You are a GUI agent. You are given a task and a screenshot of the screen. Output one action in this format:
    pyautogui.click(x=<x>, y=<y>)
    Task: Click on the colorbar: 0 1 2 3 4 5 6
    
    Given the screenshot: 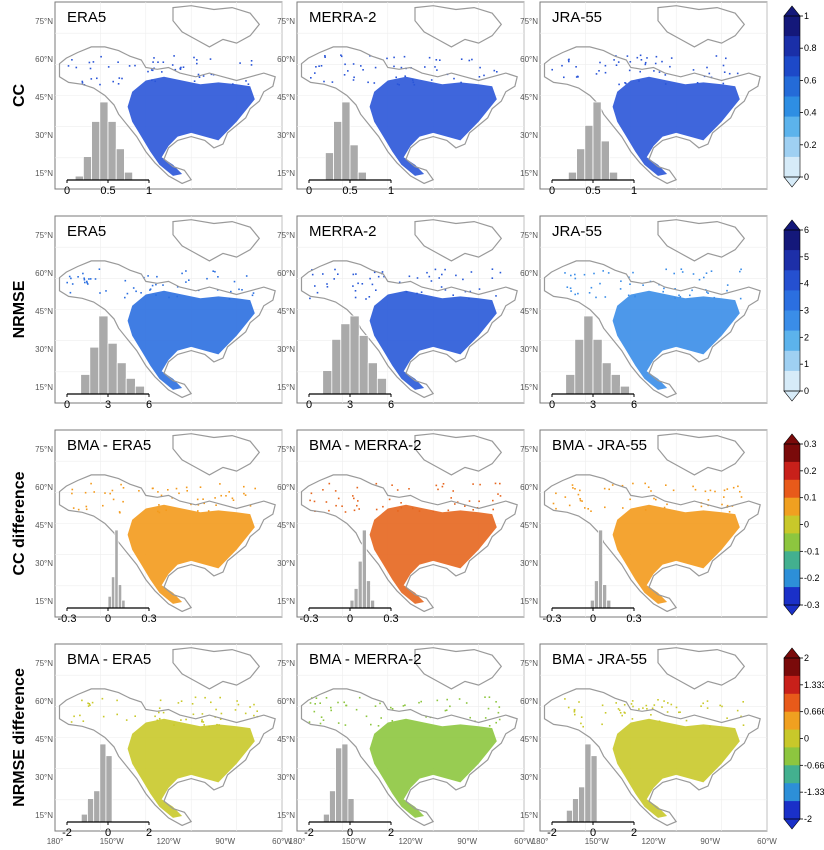 What is the action you would take?
    pyautogui.click(x=796, y=310)
    